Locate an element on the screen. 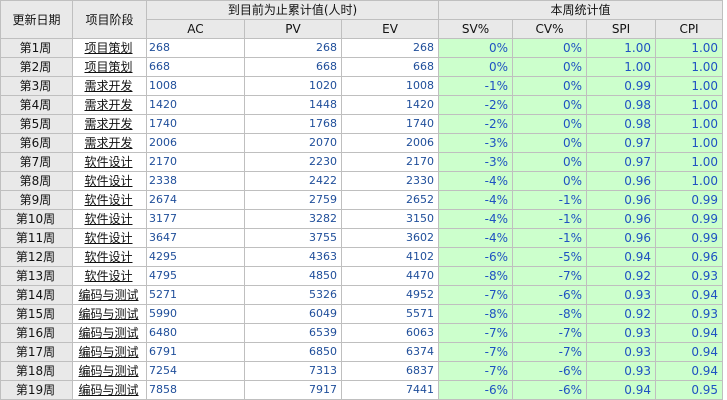 The image size is (727, 400). cell-ev: 6837 is located at coordinates (390, 371).